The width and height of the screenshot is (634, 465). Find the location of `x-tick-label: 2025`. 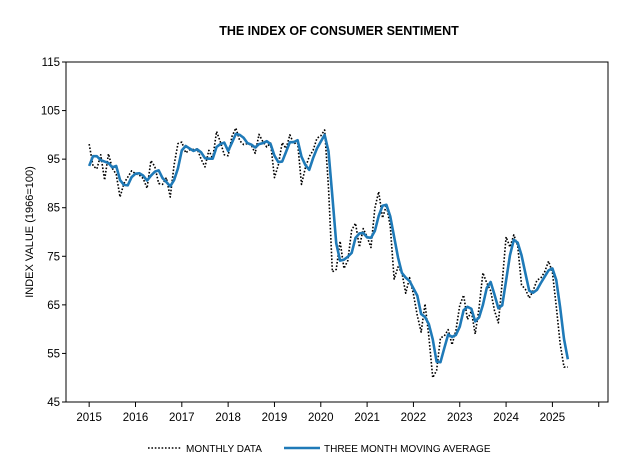

x-tick-label: 2025 is located at coordinates (553, 418).